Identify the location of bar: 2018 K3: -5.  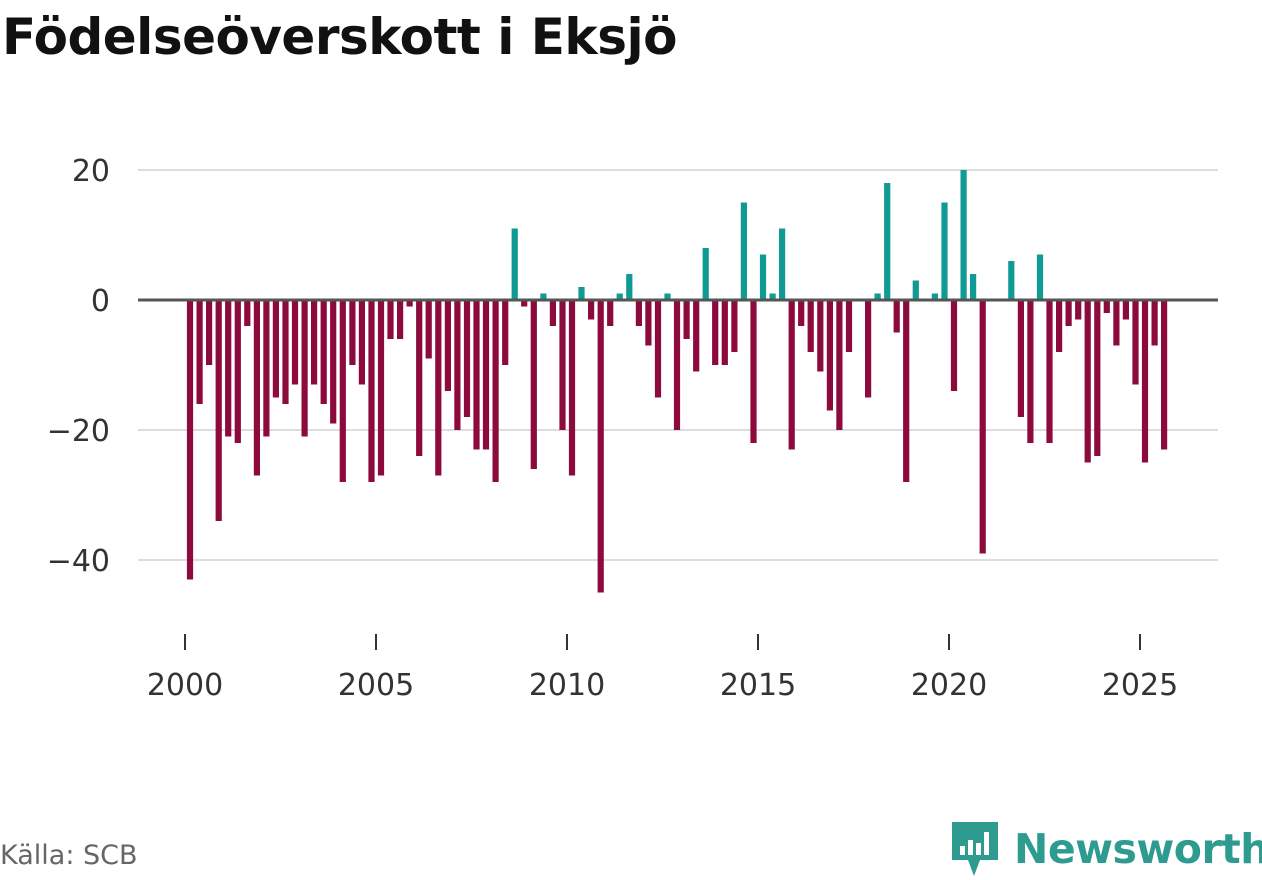
(896, 316).